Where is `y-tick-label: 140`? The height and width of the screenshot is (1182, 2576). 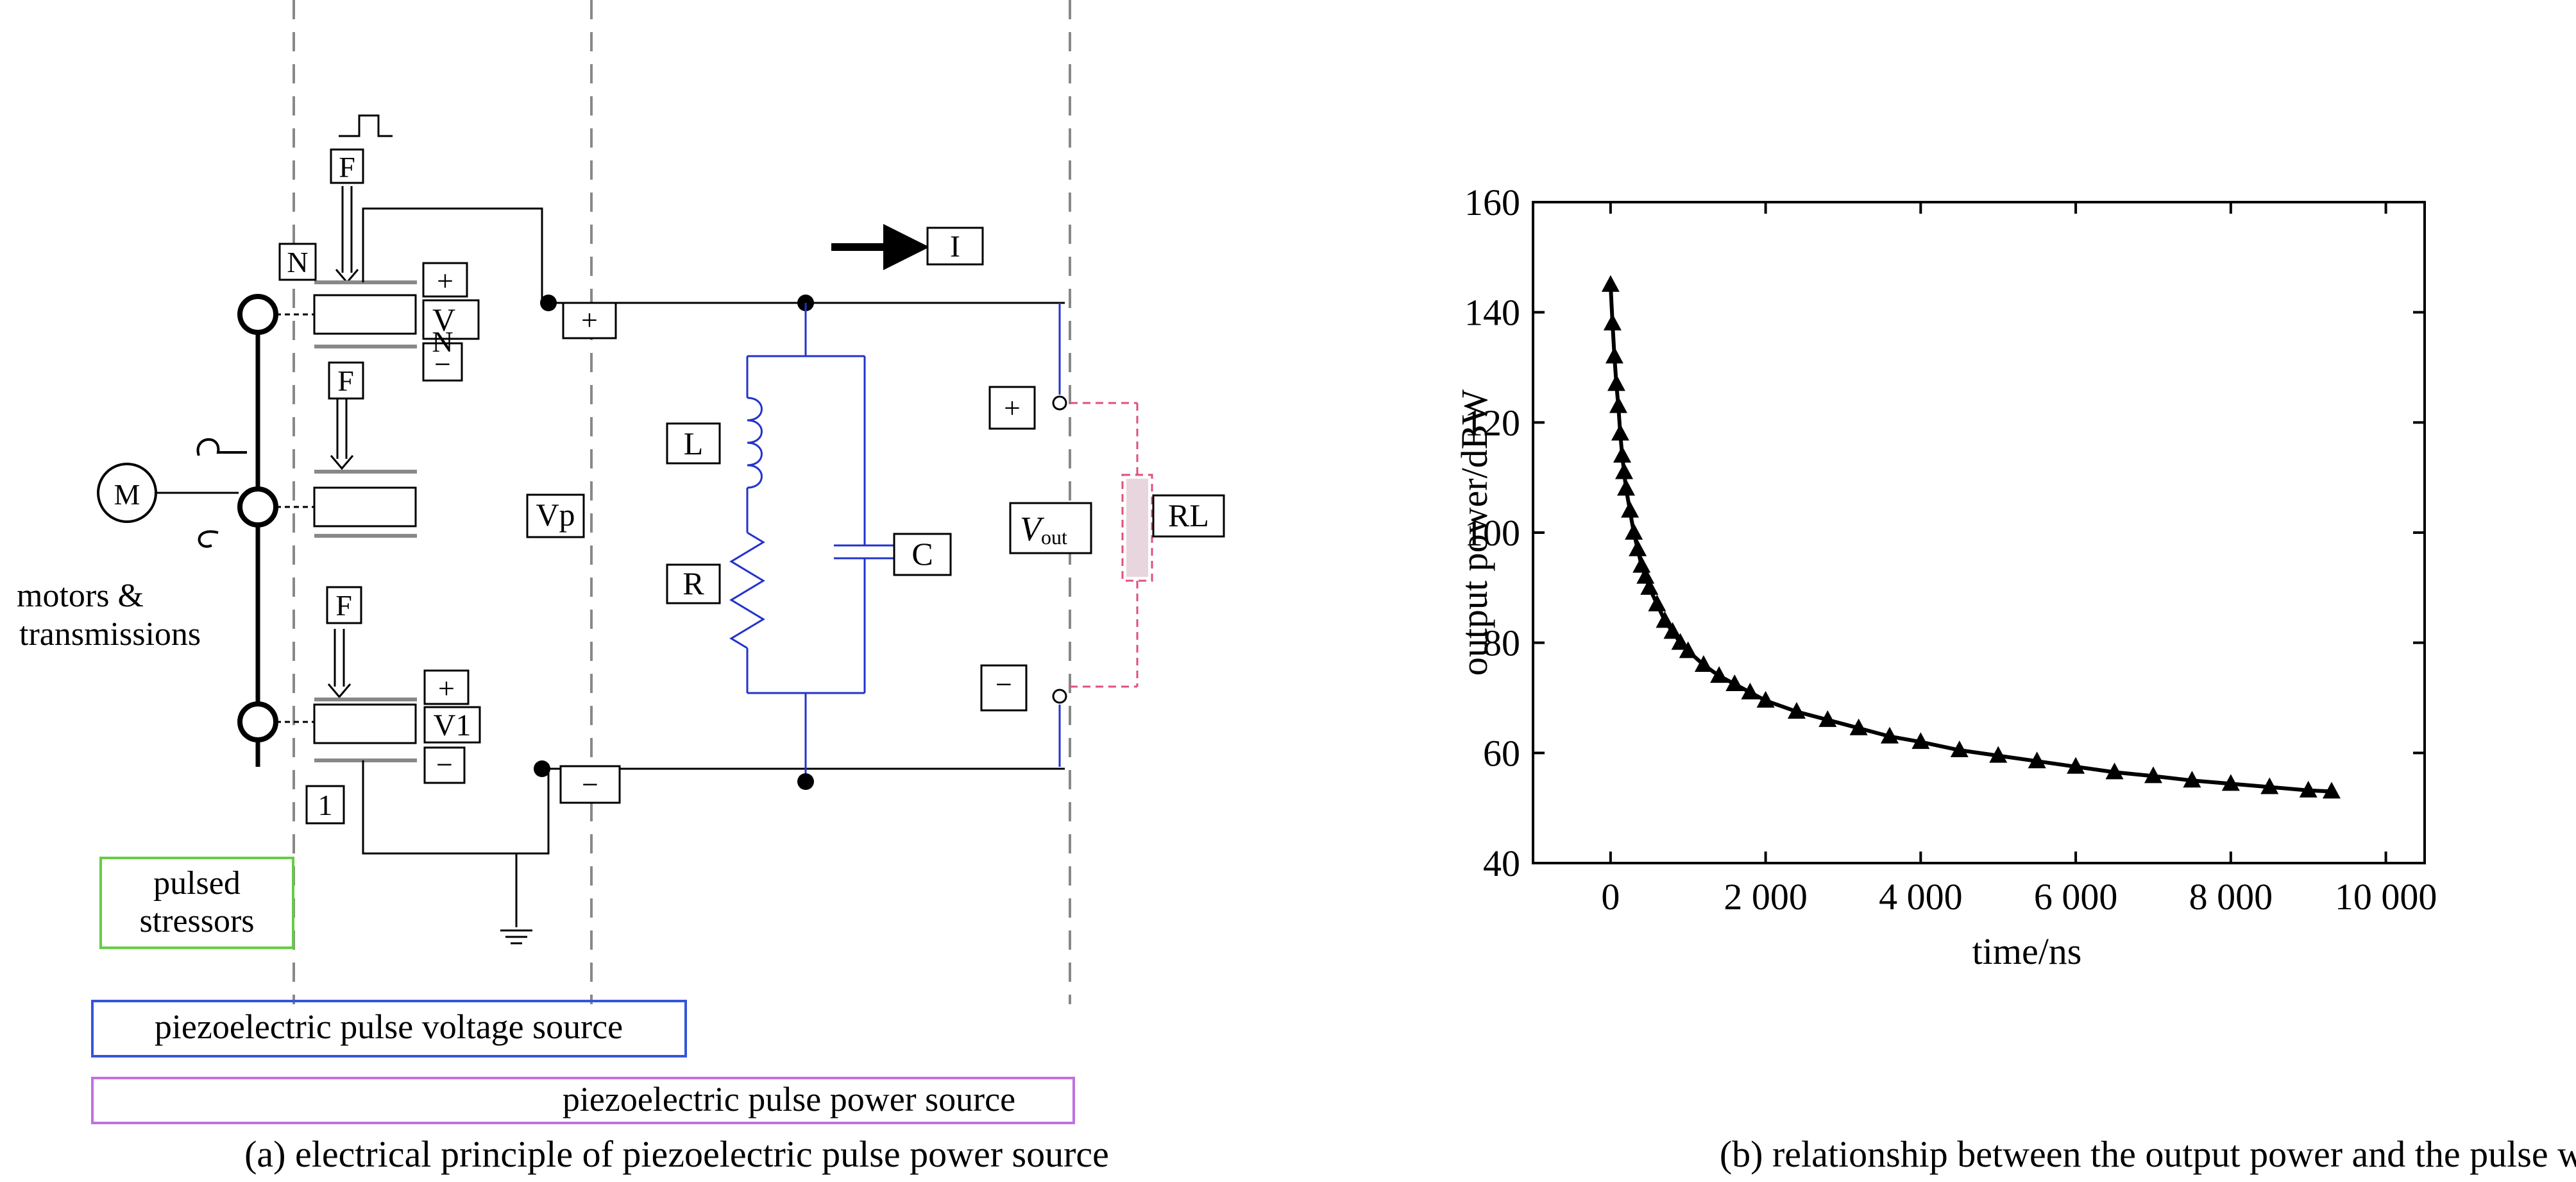
y-tick-label: 140 is located at coordinates (1492, 313).